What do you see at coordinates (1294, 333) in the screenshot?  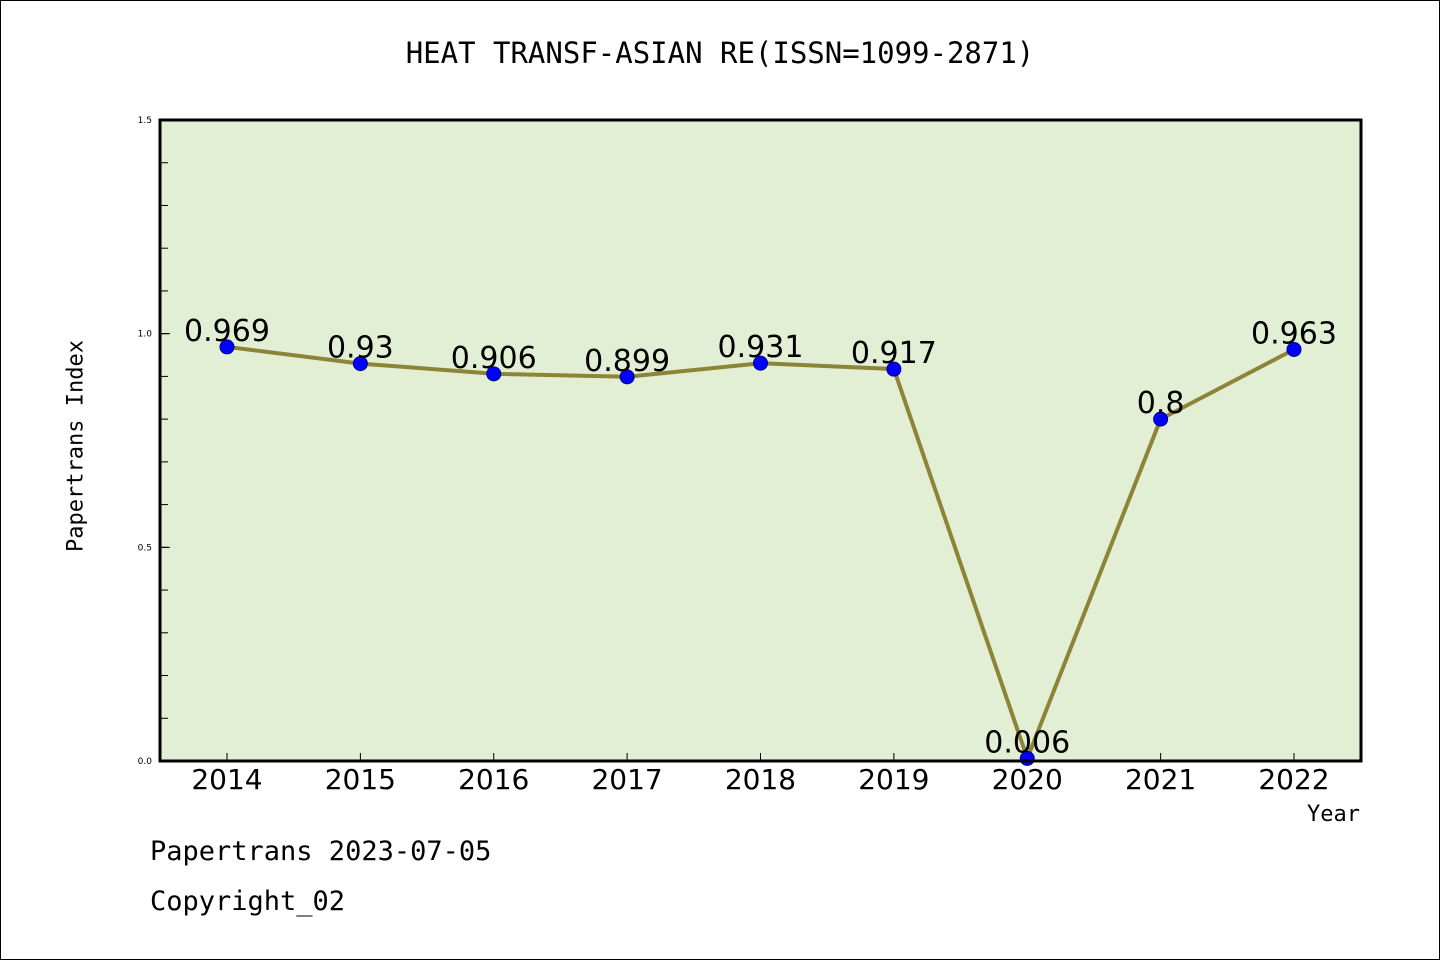 I see `data-label: 0.963` at bounding box center [1294, 333].